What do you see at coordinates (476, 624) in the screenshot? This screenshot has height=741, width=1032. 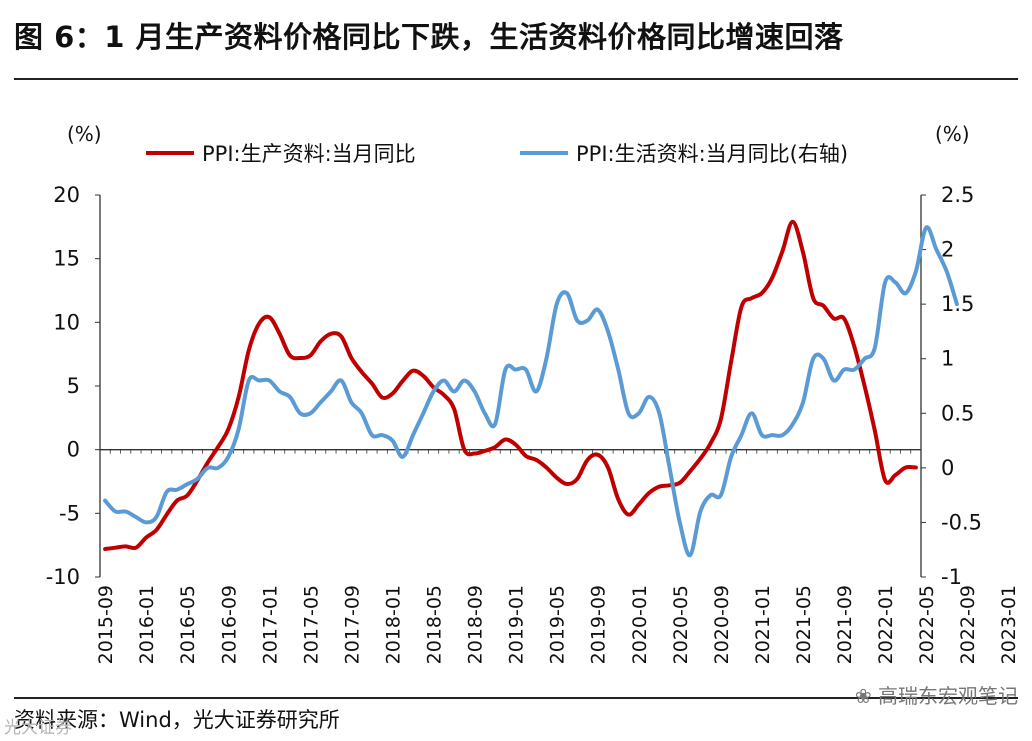 I see `x-tick-label: 2018-09` at bounding box center [476, 624].